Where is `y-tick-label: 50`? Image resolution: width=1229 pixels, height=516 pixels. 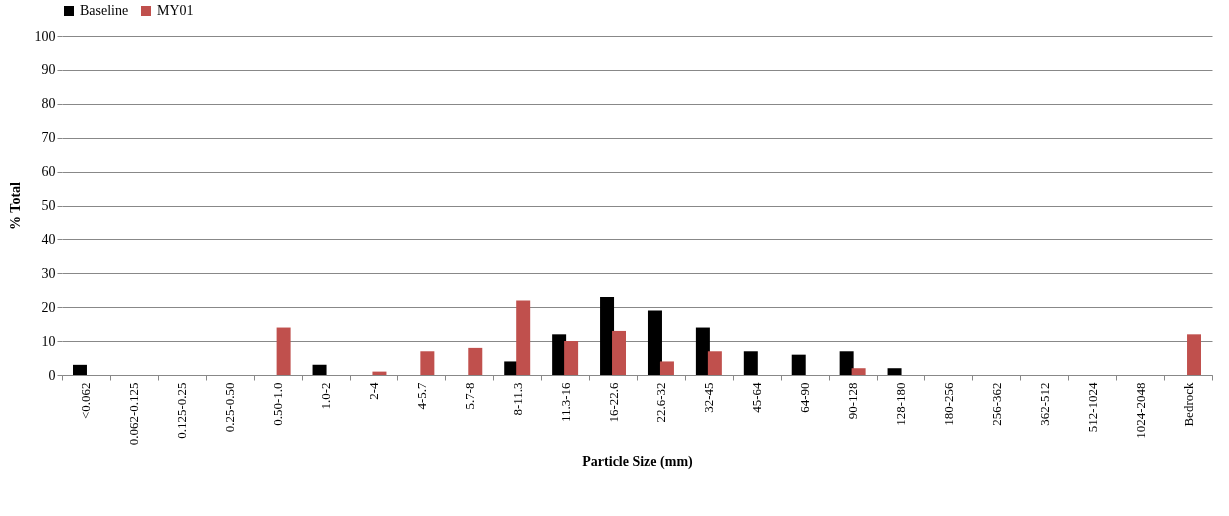
y-tick-label: 50 is located at coordinates (48, 205).